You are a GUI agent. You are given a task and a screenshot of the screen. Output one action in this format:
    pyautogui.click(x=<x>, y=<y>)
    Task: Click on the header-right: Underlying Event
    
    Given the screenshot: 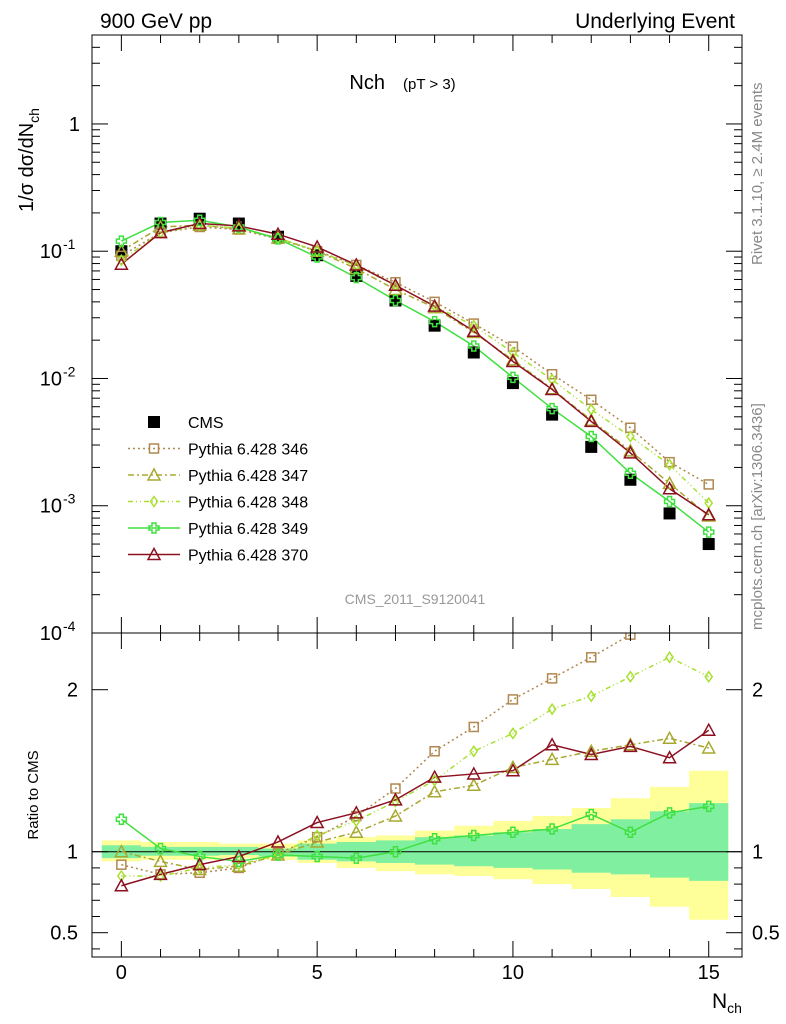 What is the action you would take?
    pyautogui.click(x=655, y=21)
    